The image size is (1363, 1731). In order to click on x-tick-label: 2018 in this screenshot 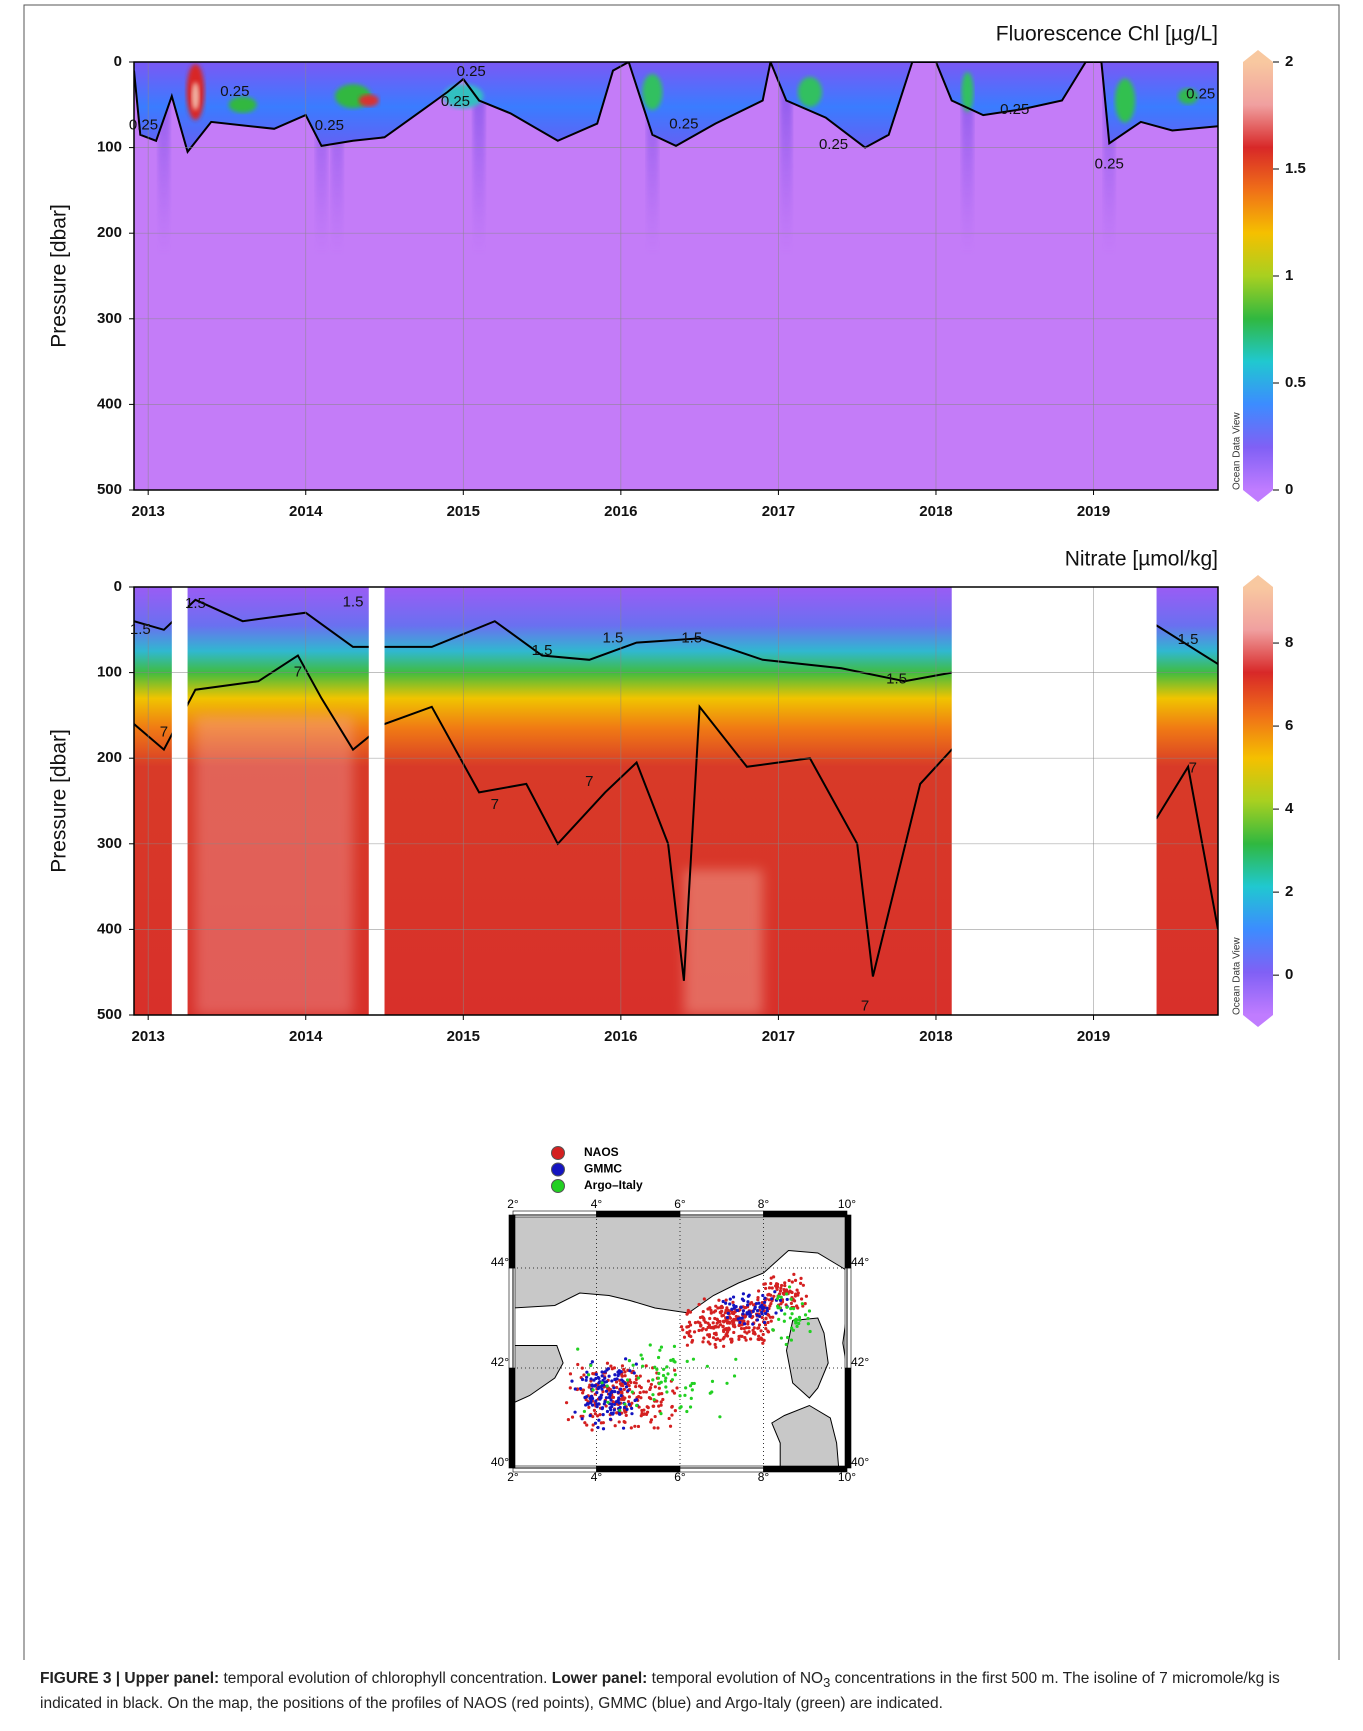, I will do `click(935, 1036)`.